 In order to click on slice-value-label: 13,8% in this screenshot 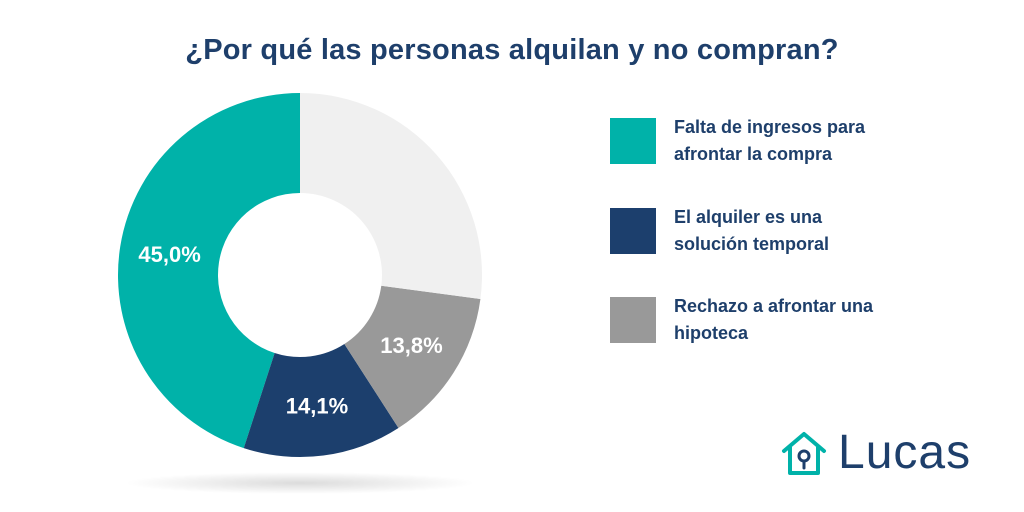, I will do `click(411, 345)`.